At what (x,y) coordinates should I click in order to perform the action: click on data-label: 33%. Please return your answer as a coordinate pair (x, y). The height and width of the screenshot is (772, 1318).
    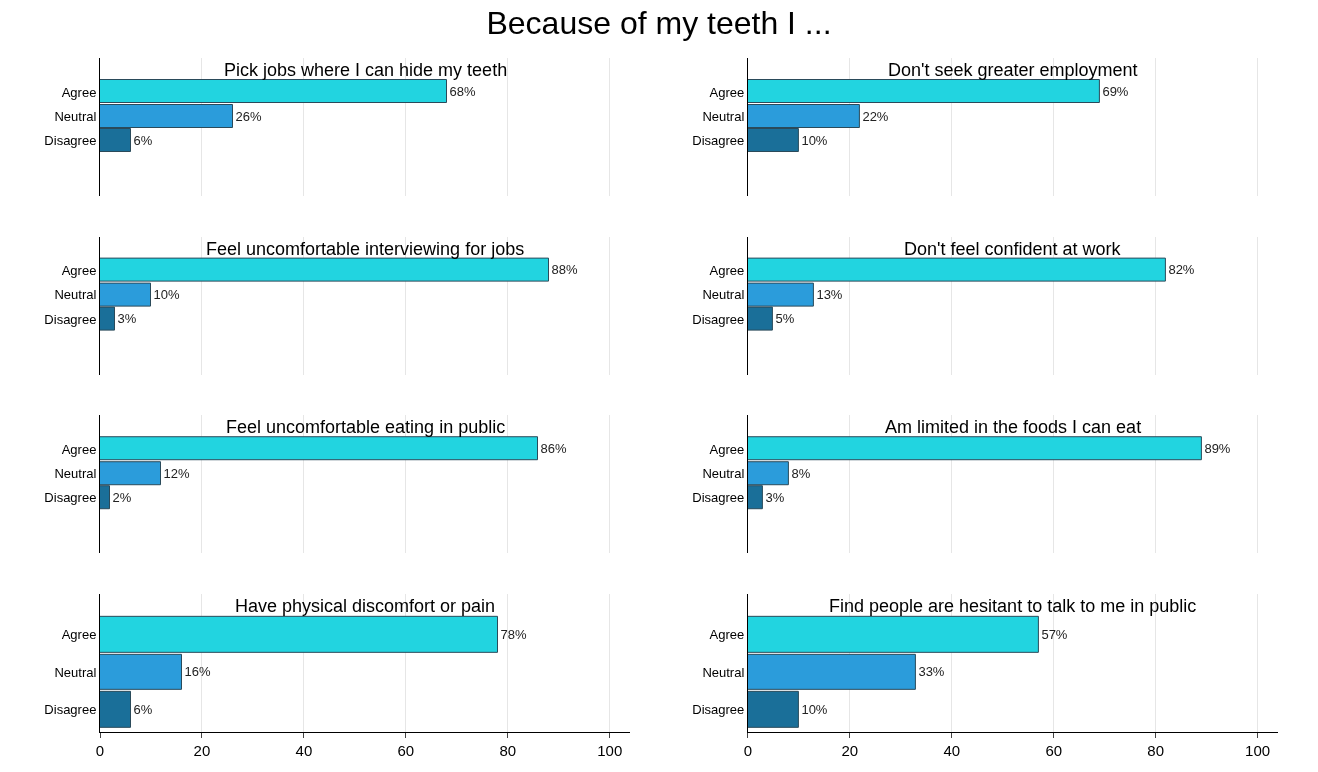
    Looking at the image, I should click on (931, 672).